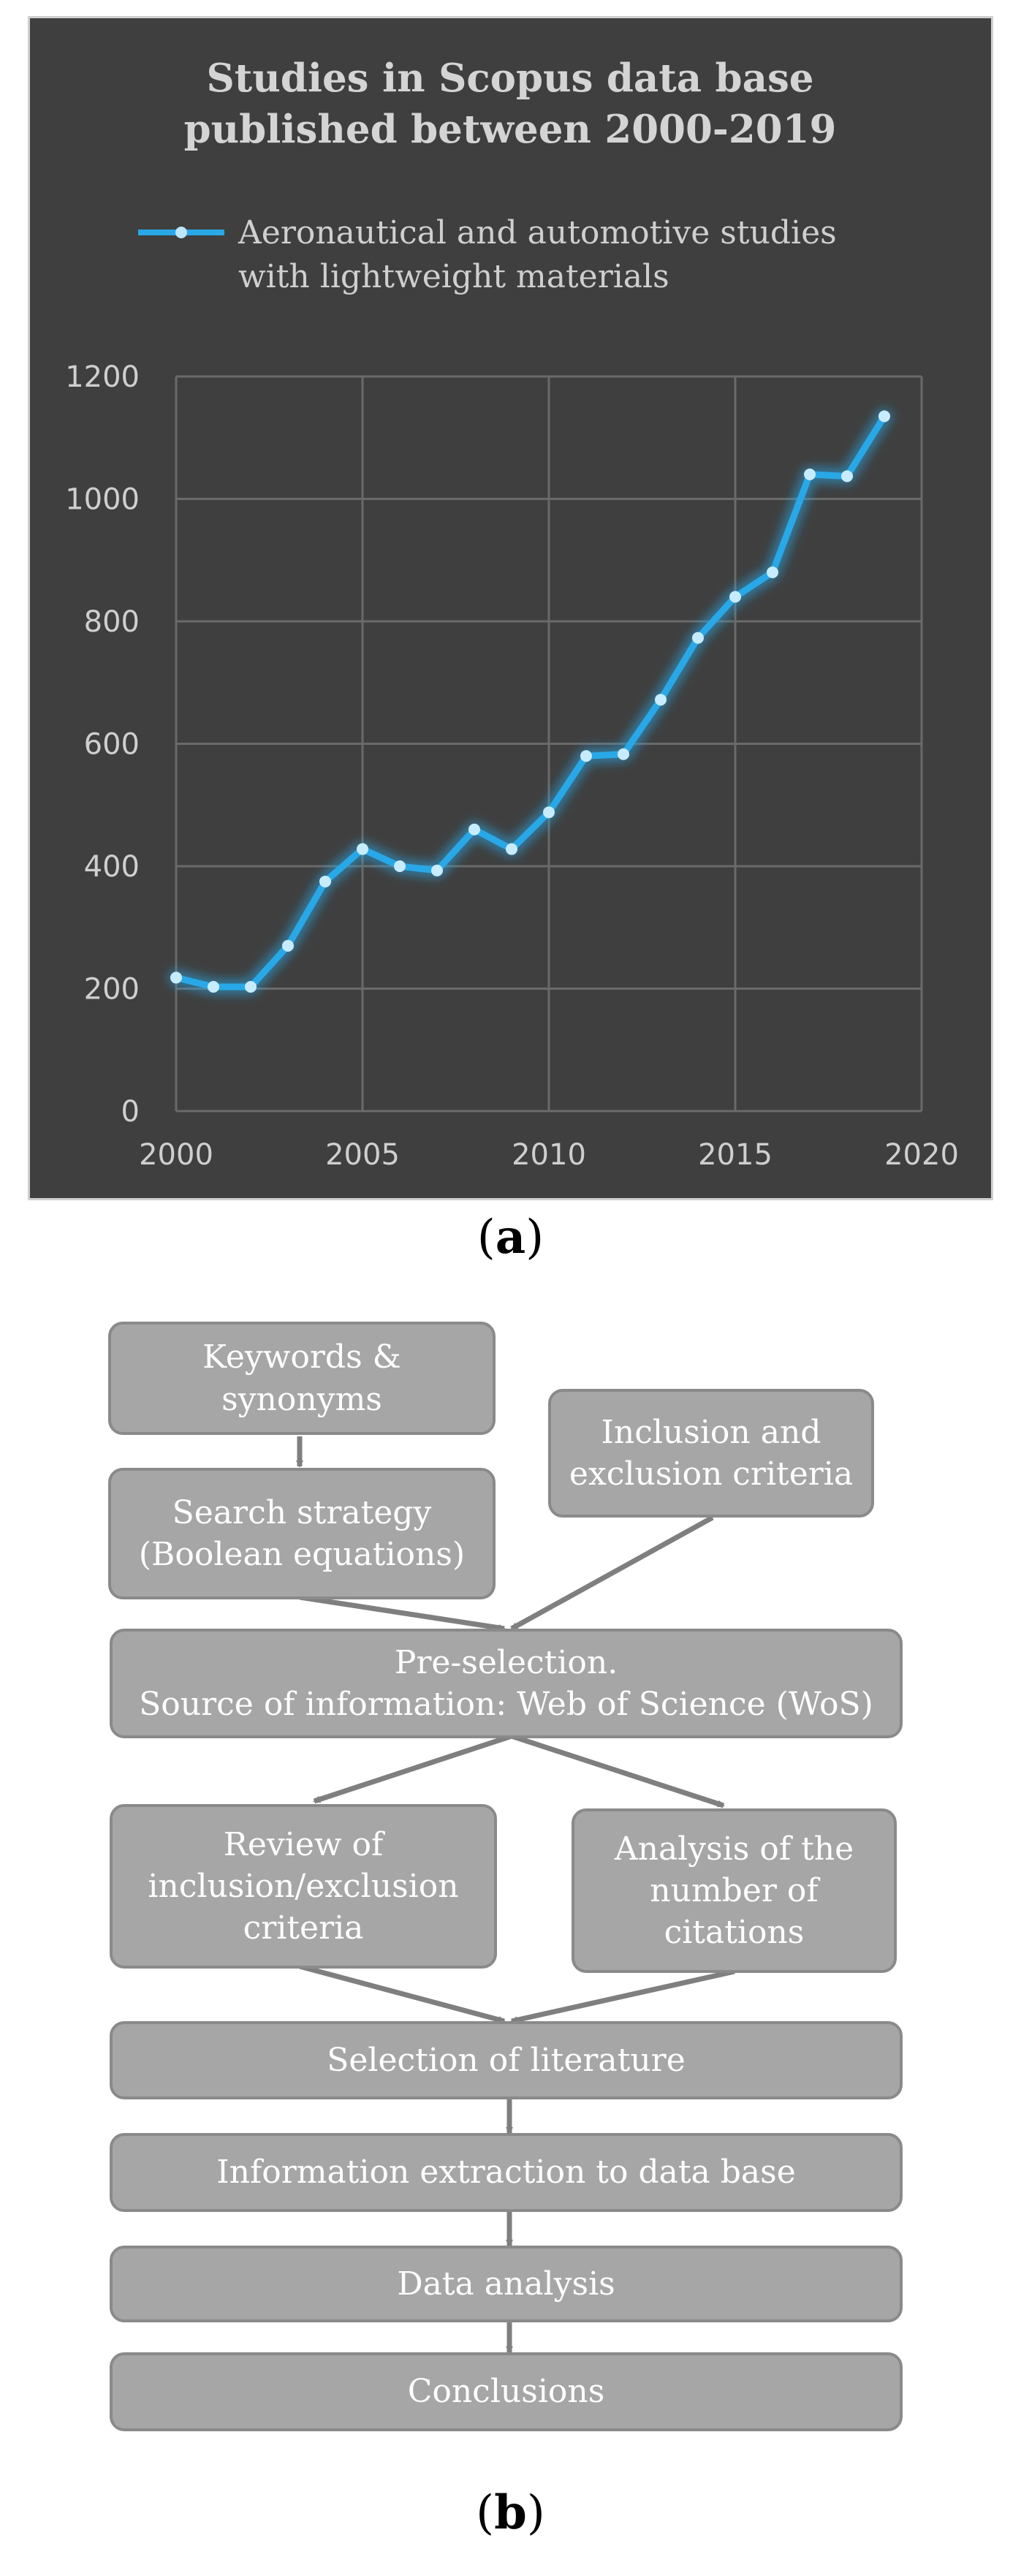  Describe the element at coordinates (623, 754) in the screenshot. I see `data-point-2012` at that location.